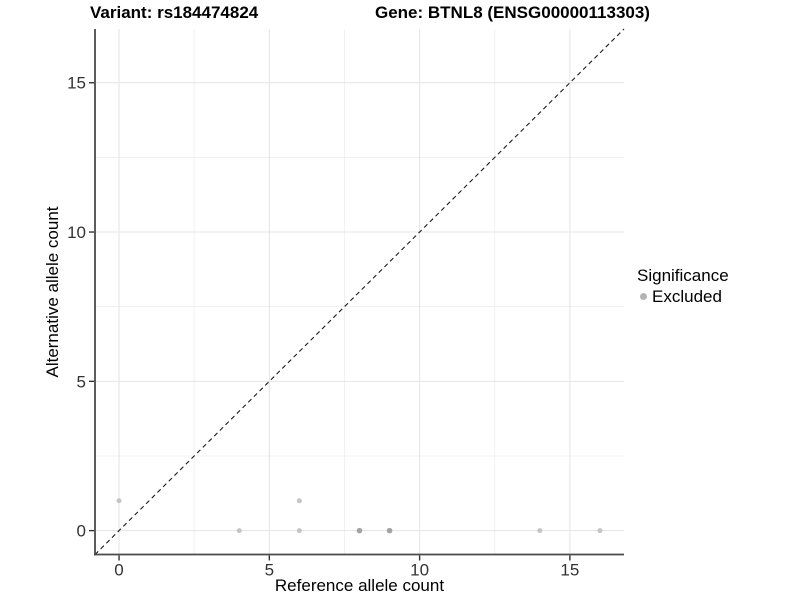 The image size is (800, 600). Describe the element at coordinates (512, 12) in the screenshot. I see `plot-title-gene: Gene: BTNL8 (ENSG00000113303)` at that location.